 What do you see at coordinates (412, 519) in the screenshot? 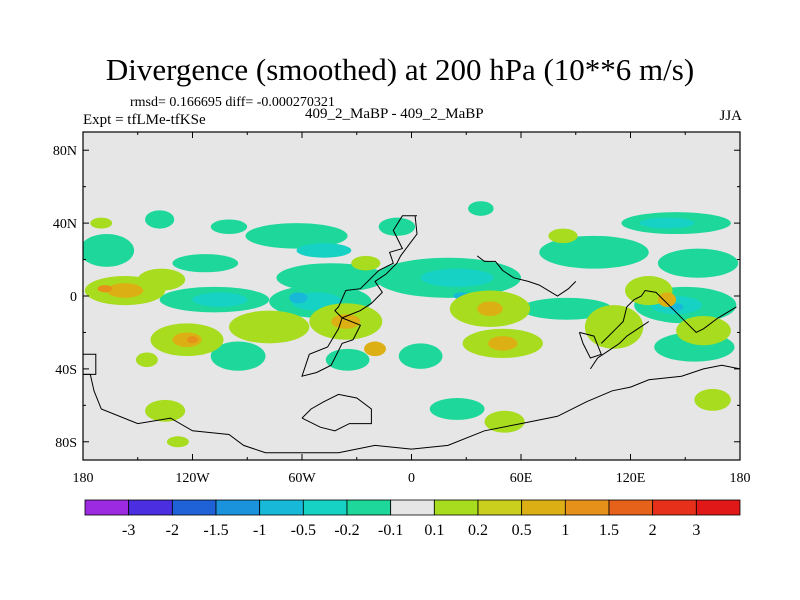
I see `colorbar: -3 -2 -1.5 -1 -0.5 -0.2 -0.1 0.1 0.2 0.5 1 1.5 2 3` at bounding box center [412, 519].